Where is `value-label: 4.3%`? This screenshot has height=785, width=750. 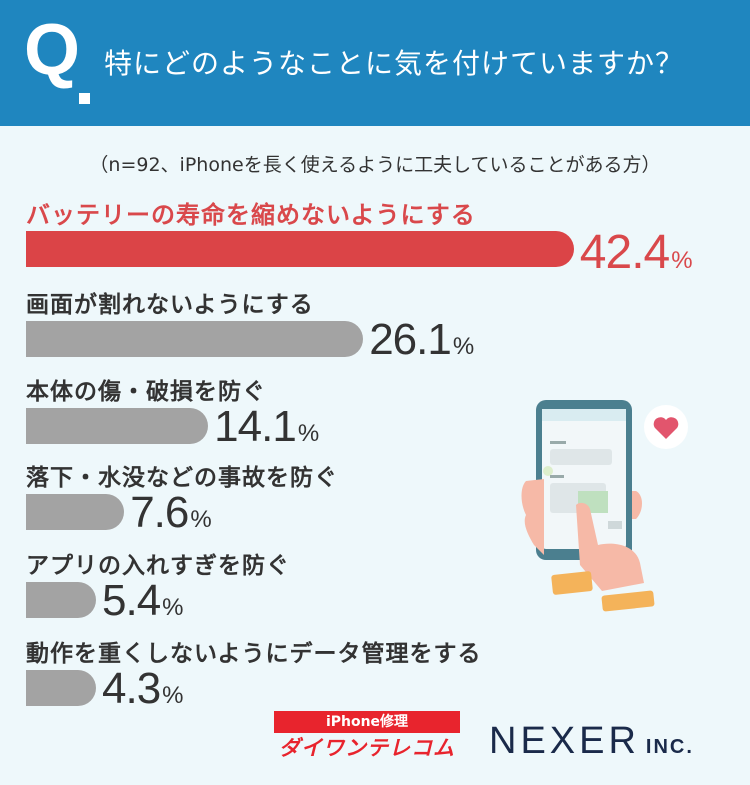 value-label: 4.3% is located at coordinates (143, 689).